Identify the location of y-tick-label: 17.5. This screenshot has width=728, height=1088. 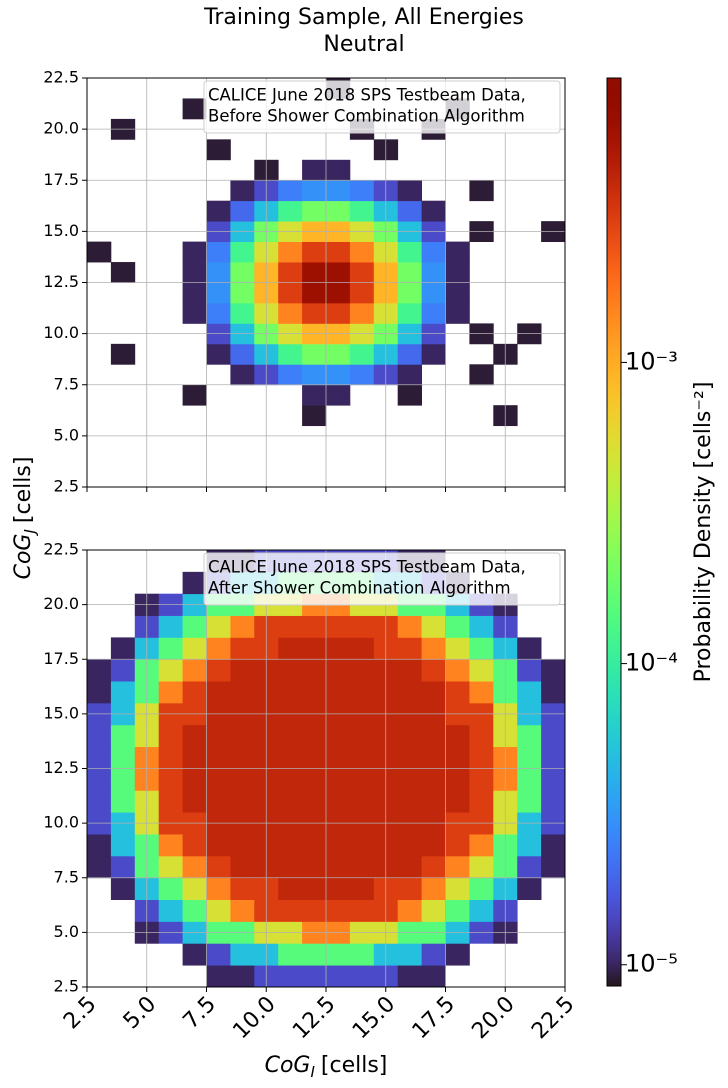
(61, 179).